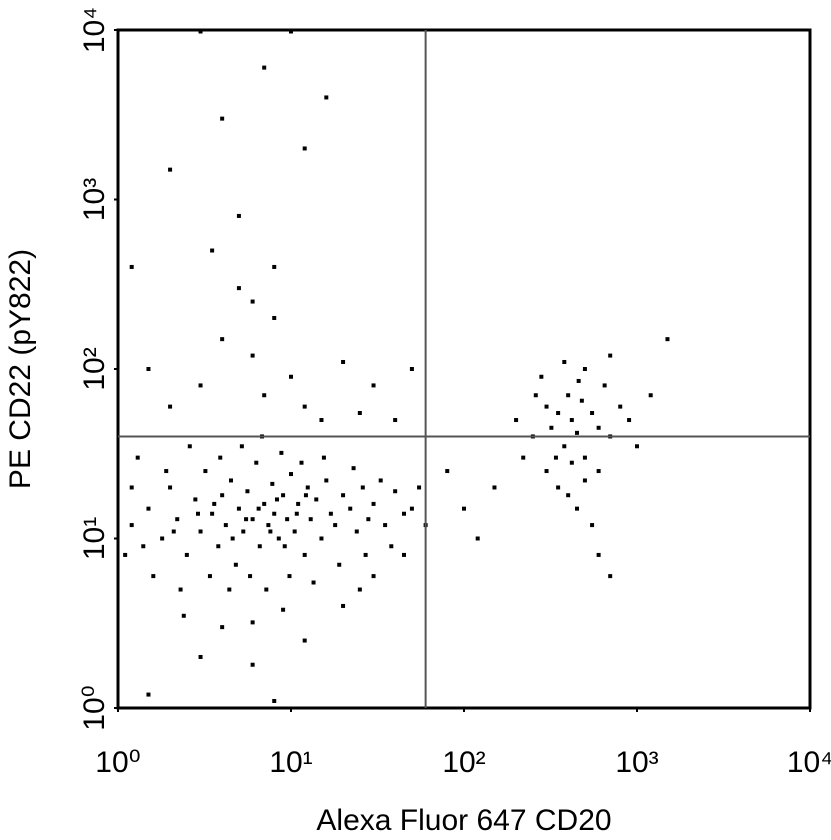  I want to click on y-tick-label: 10³, so click(94, 199).